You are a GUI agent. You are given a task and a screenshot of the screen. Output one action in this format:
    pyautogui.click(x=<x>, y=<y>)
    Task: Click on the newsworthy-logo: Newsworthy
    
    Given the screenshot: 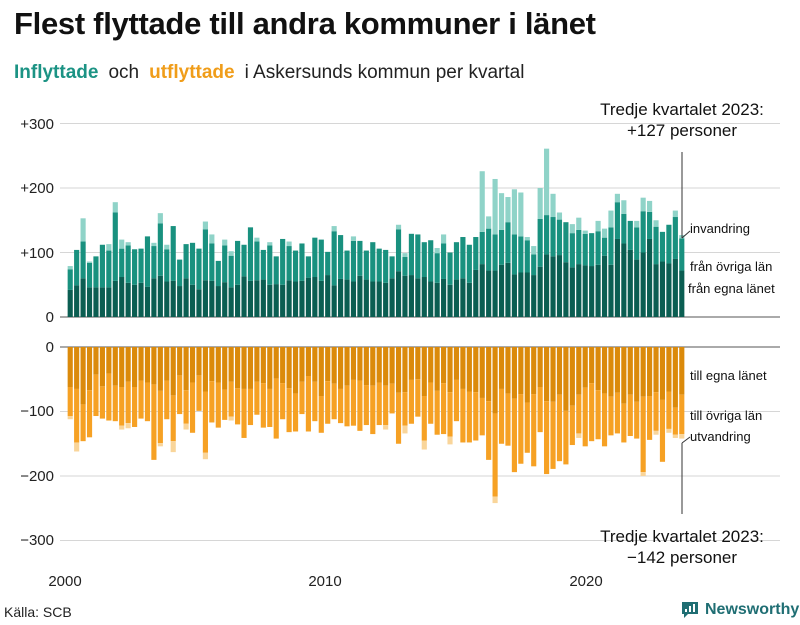 What is the action you would take?
    pyautogui.click(x=739, y=610)
    